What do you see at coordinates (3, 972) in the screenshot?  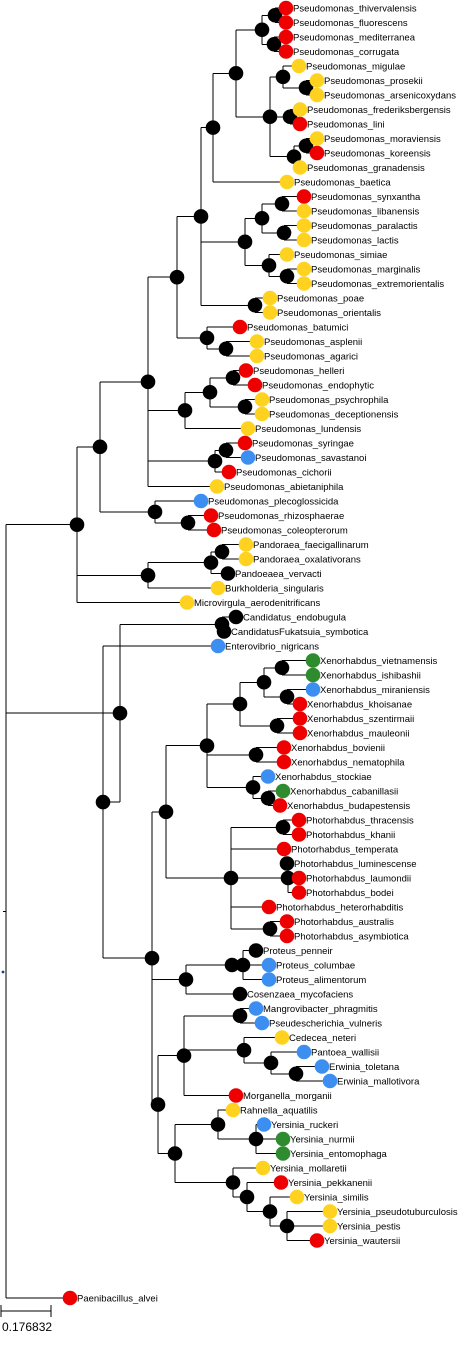 I see `root-marker` at bounding box center [3, 972].